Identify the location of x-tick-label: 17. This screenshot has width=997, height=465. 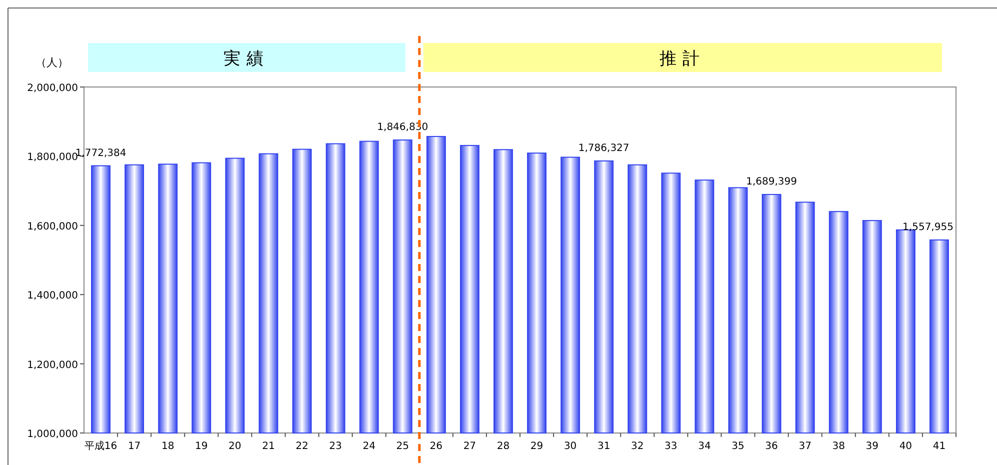
(134, 446).